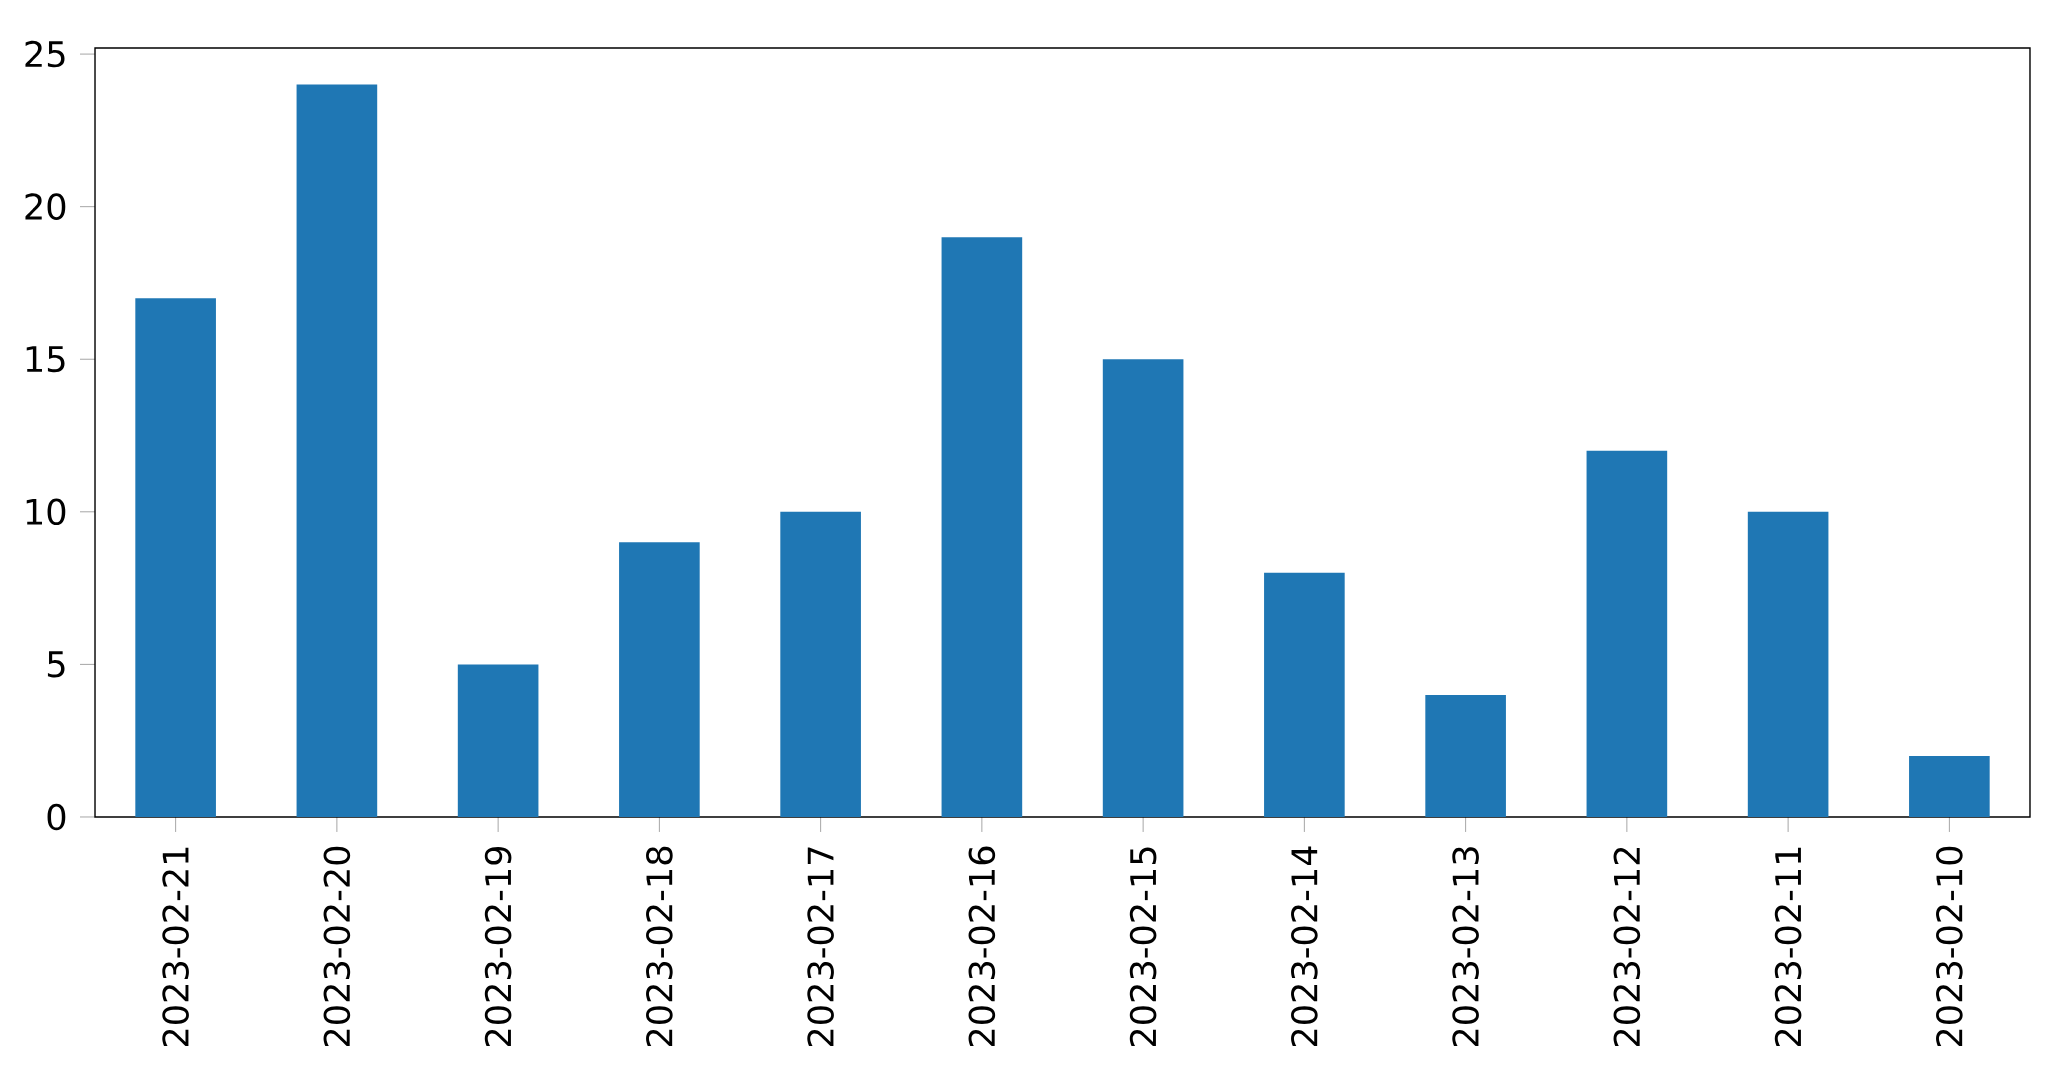 This screenshot has width=2071, height=1069. I want to click on x-tick-label: 2023-02-13, so click(1465, 947).